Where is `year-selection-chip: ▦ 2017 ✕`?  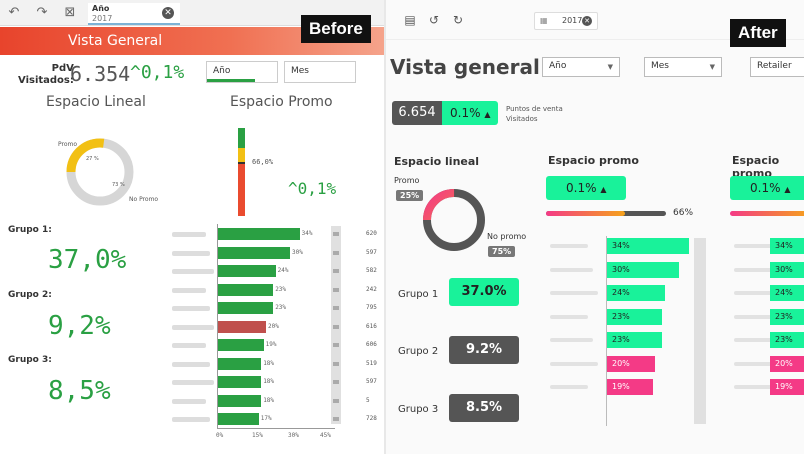
year-selection-chip: ▦ 2017 ✕ is located at coordinates (566, 21).